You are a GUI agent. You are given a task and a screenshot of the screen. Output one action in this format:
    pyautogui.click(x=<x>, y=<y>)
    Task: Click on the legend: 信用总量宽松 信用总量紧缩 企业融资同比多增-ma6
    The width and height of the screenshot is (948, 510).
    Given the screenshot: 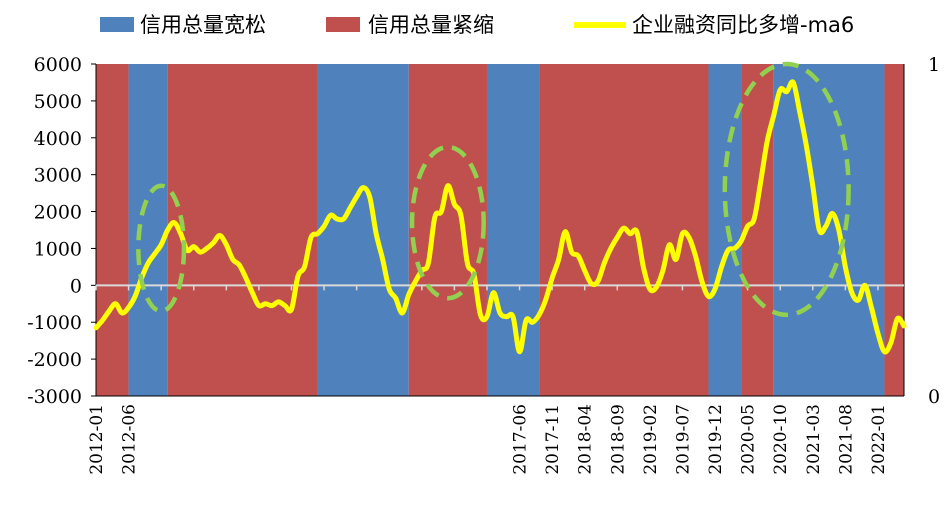 What is the action you would take?
    pyautogui.click(x=477, y=25)
    